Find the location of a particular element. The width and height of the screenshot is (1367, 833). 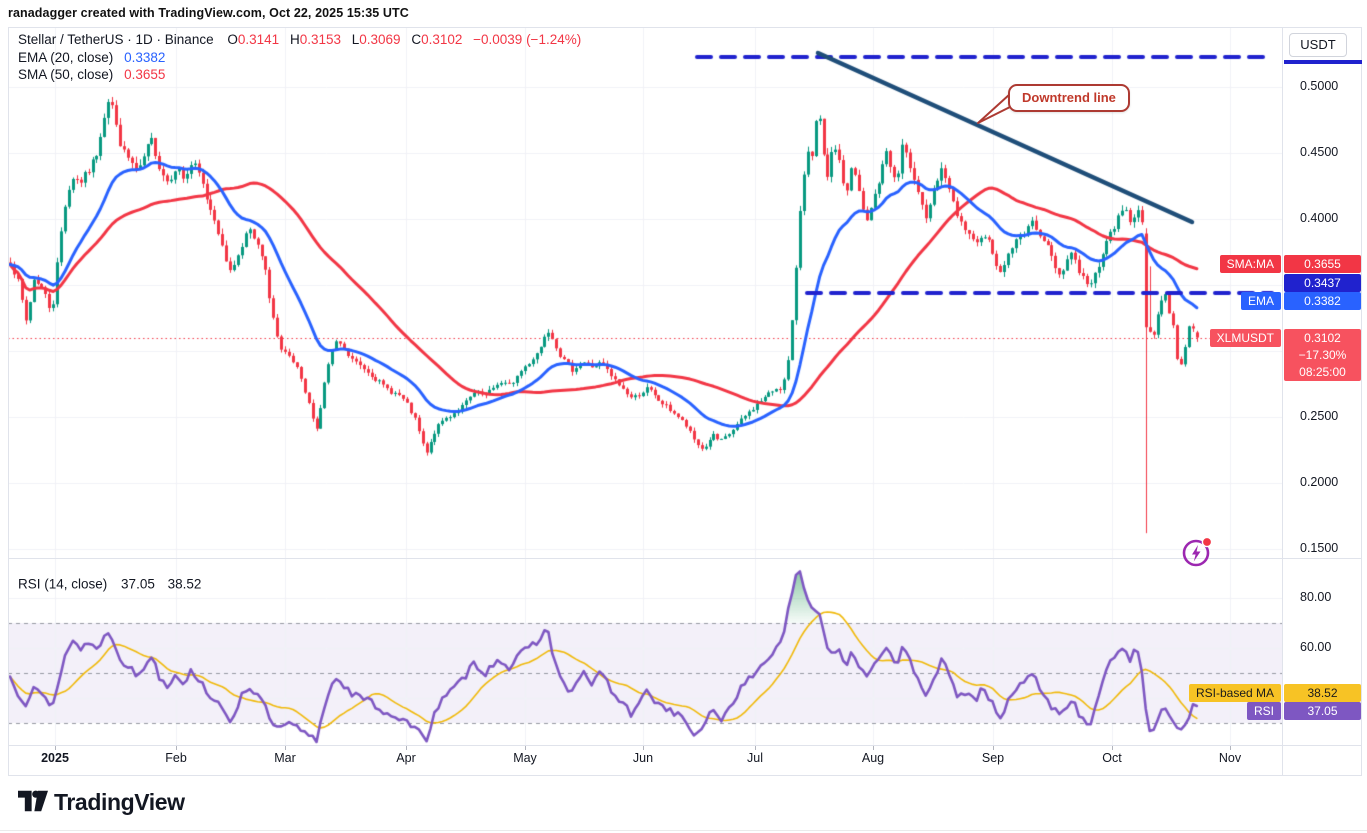

sma-label: SMA (50, close) is located at coordinates (66, 74).